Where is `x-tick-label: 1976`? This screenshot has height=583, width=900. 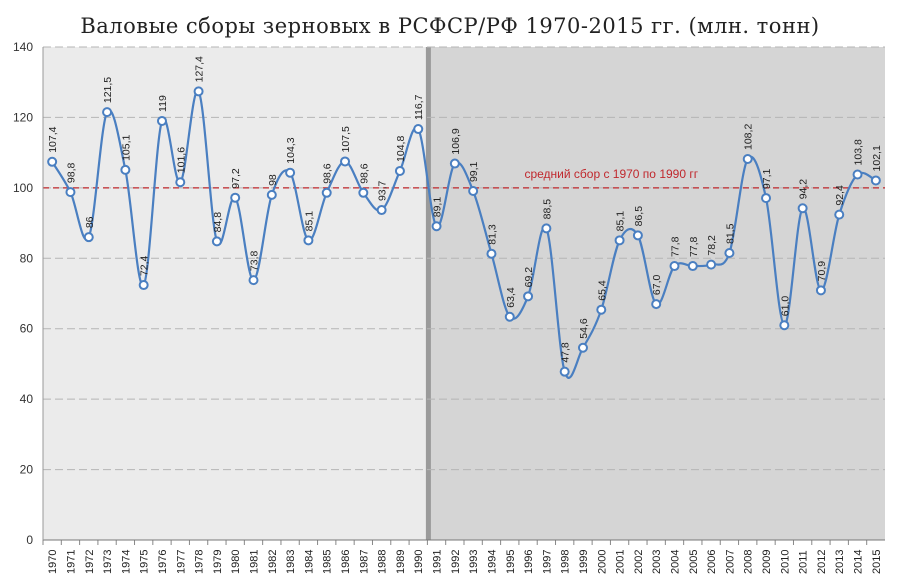 x-tick-label: 1976 is located at coordinates (163, 562).